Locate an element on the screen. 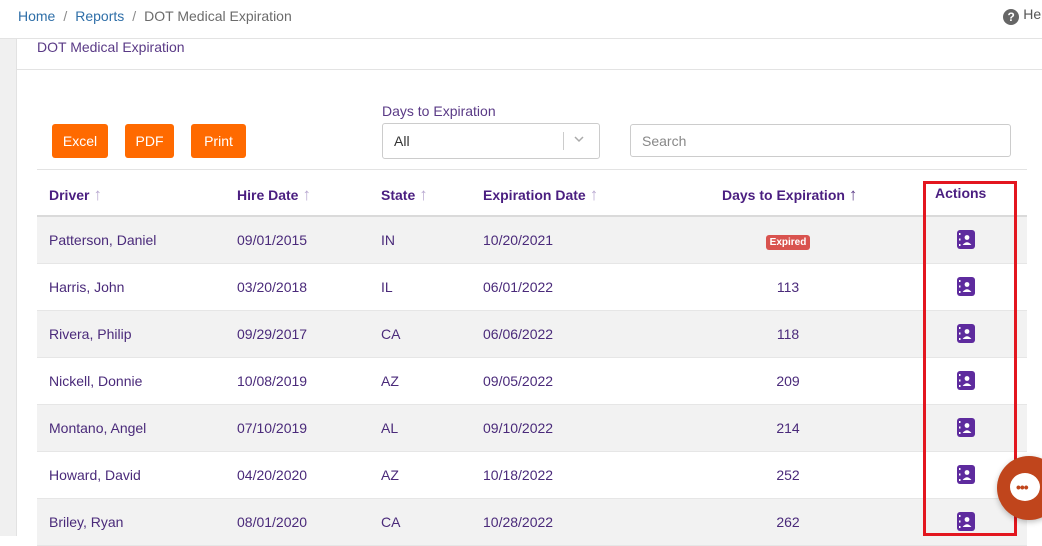 Image resolution: width=1042 pixels, height=546 pixels. left-sidebar-strip is located at coordinates (8, 287).